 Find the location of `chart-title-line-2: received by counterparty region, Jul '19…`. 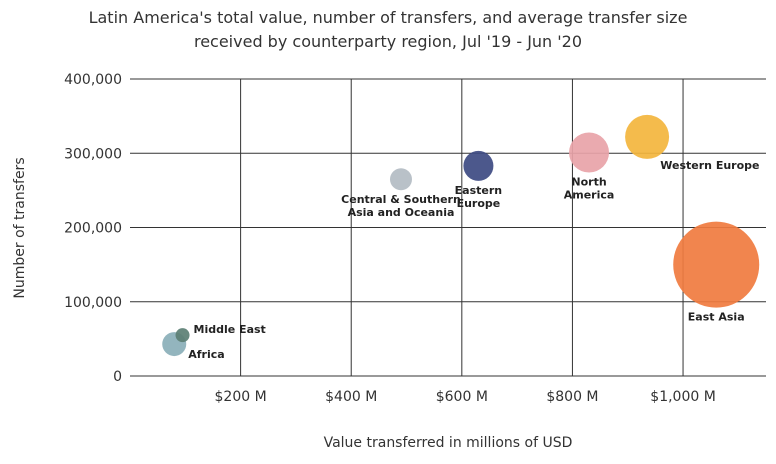

chart-title-line-2: received by counterparty region, Jul '19… is located at coordinates (388, 41).